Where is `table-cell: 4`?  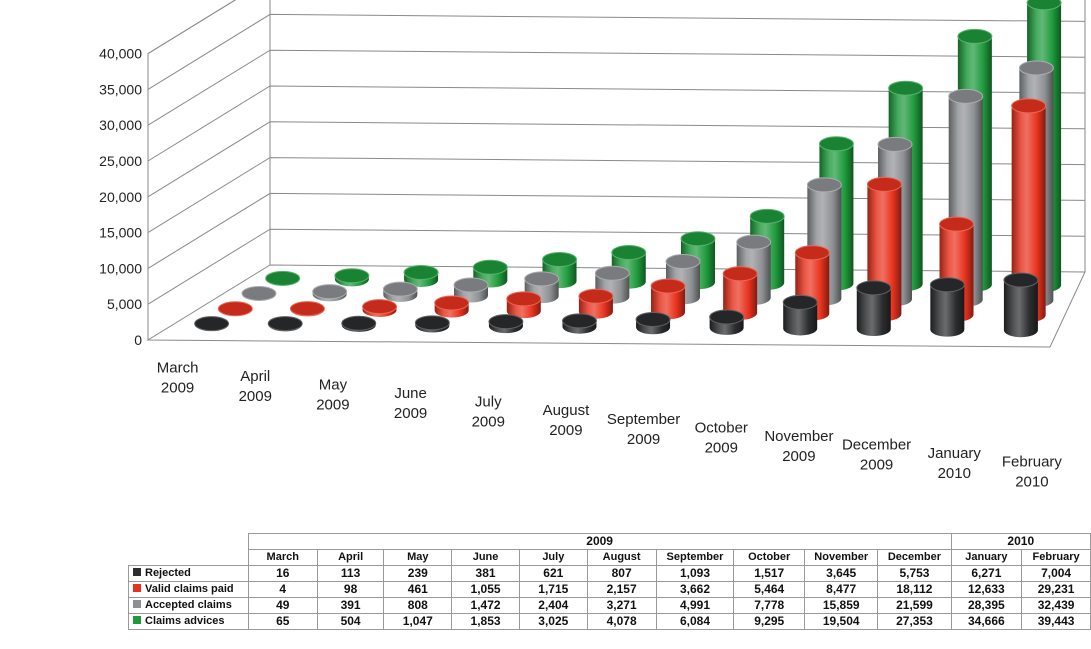 table-cell: 4 is located at coordinates (282, 589).